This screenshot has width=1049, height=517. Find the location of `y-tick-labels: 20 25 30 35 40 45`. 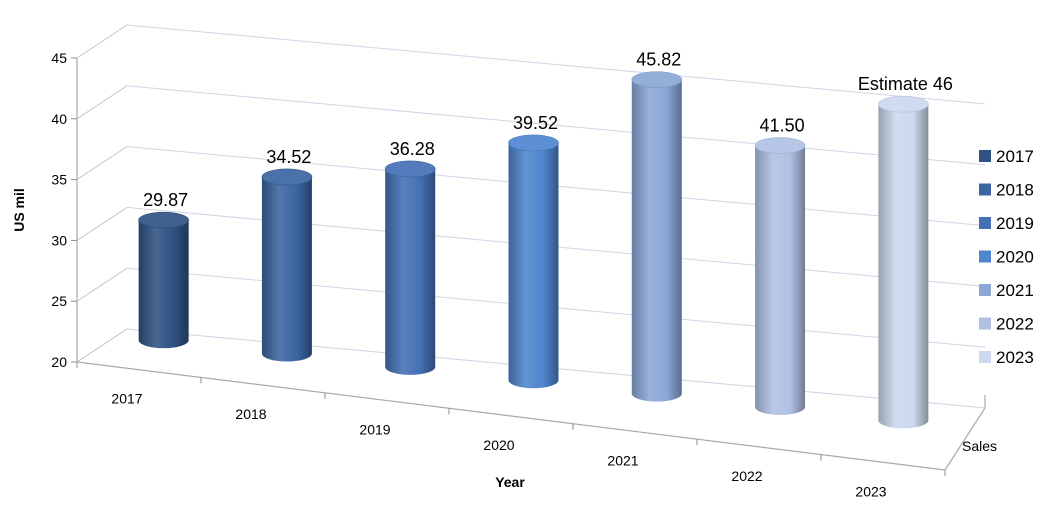

y-tick-labels: 20 25 30 35 40 45 is located at coordinates (59, 210).